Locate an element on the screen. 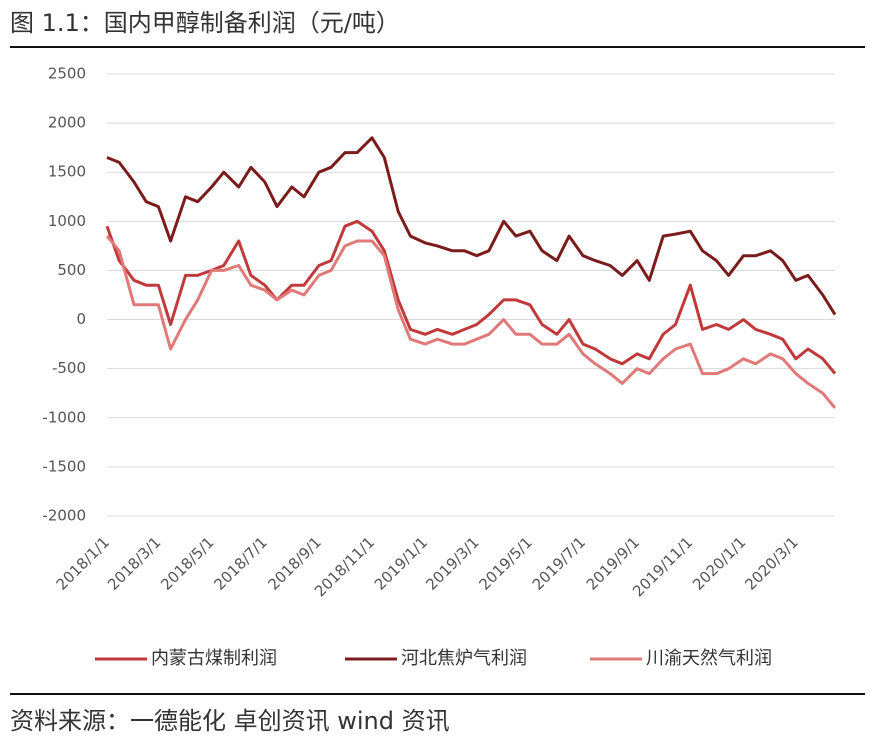  y-tick-label: -2000 is located at coordinates (64, 516).